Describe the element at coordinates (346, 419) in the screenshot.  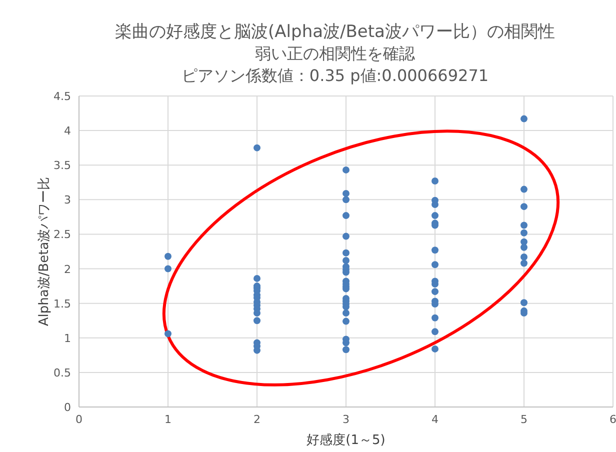
I see `x-tick-label: 3` at that location.